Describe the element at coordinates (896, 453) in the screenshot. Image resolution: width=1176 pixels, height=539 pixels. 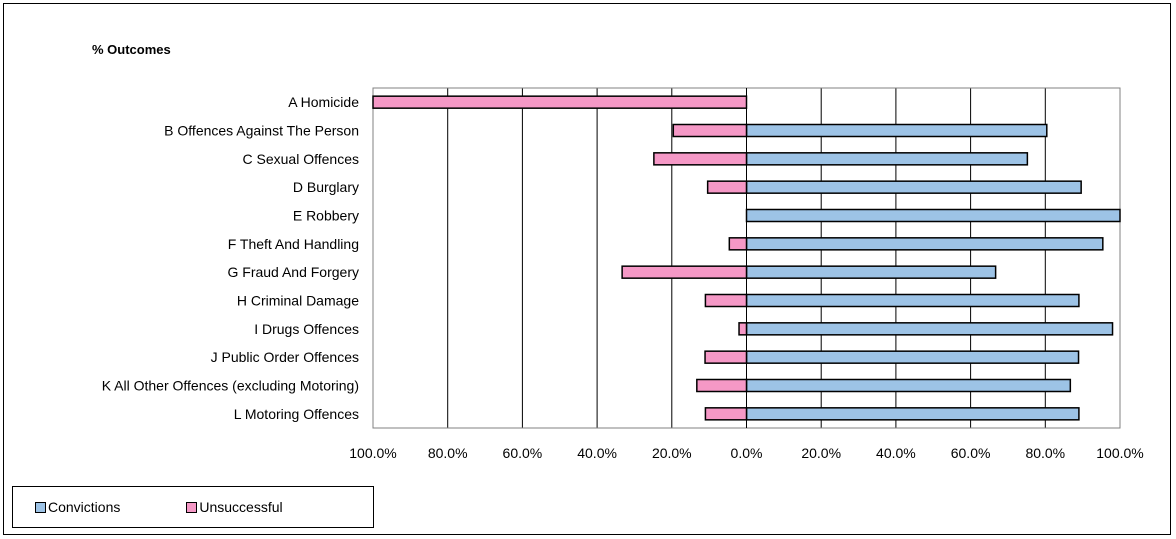
I see `x-tick-label-7: 40.0%` at that location.